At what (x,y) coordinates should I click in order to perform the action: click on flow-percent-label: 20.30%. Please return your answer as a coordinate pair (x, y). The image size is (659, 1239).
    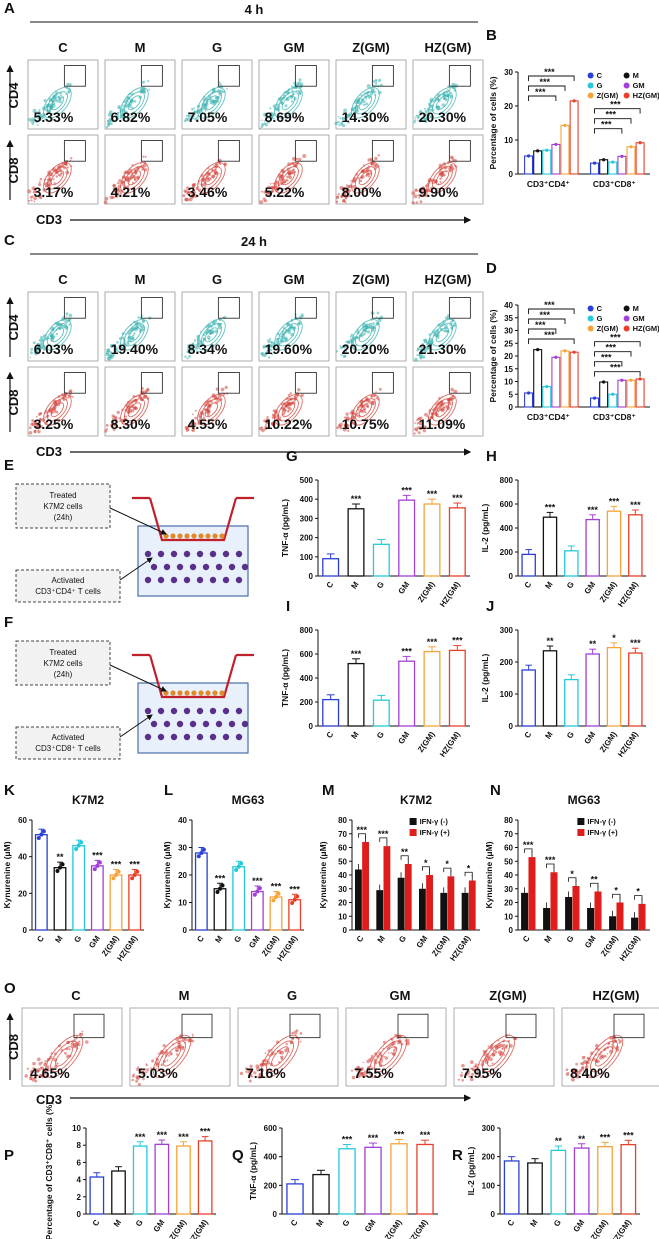
    Looking at the image, I should click on (443, 117).